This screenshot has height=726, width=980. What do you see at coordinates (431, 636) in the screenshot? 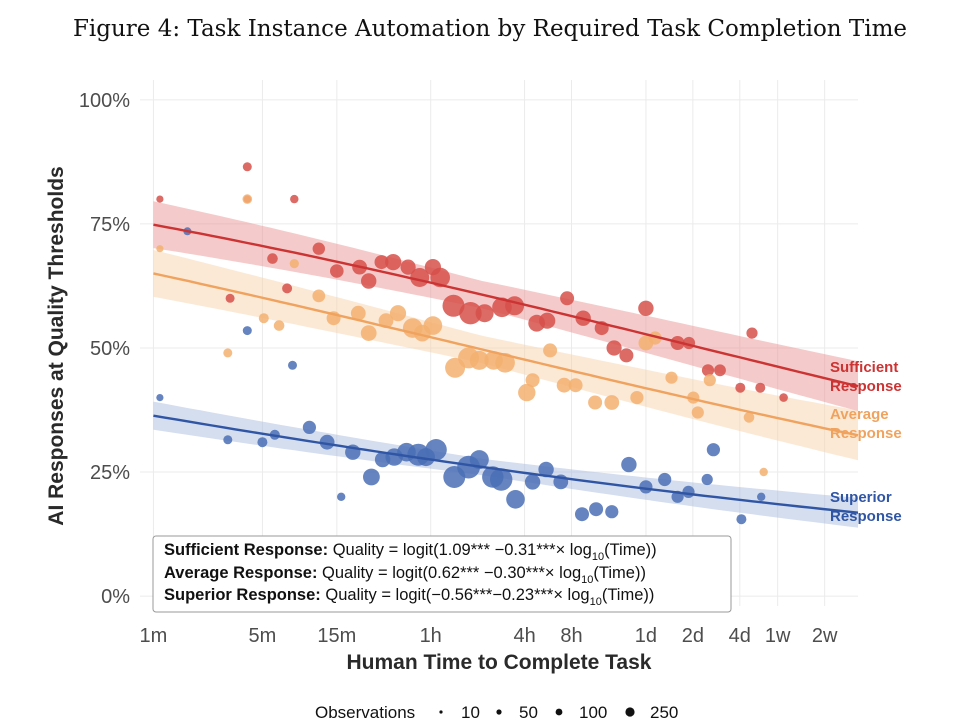
I see `x-tick-label: 1h` at bounding box center [431, 636].